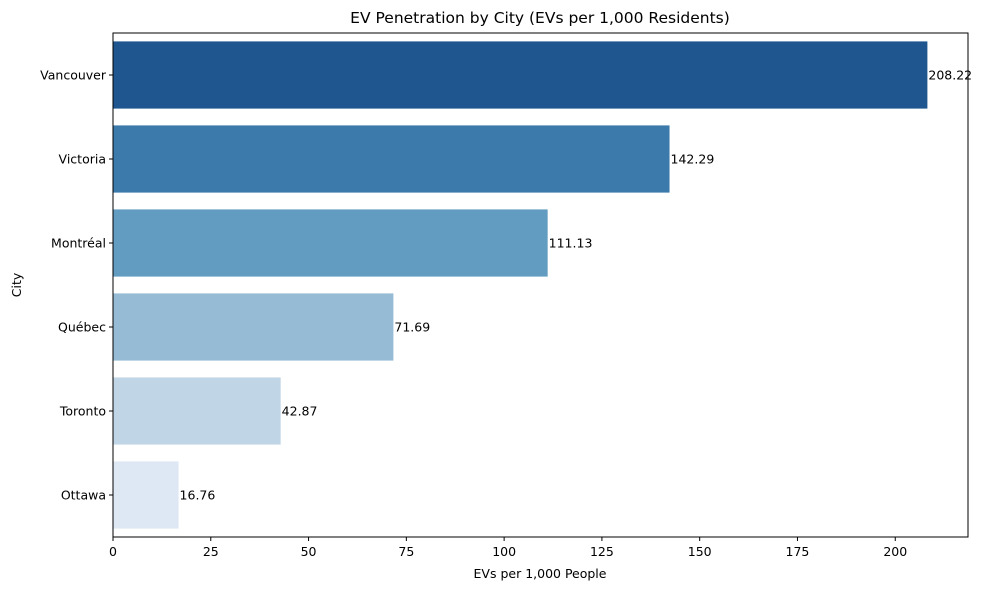  Describe the element at coordinates (211, 551) in the screenshot. I see `x-tick-label-25: 25` at that location.